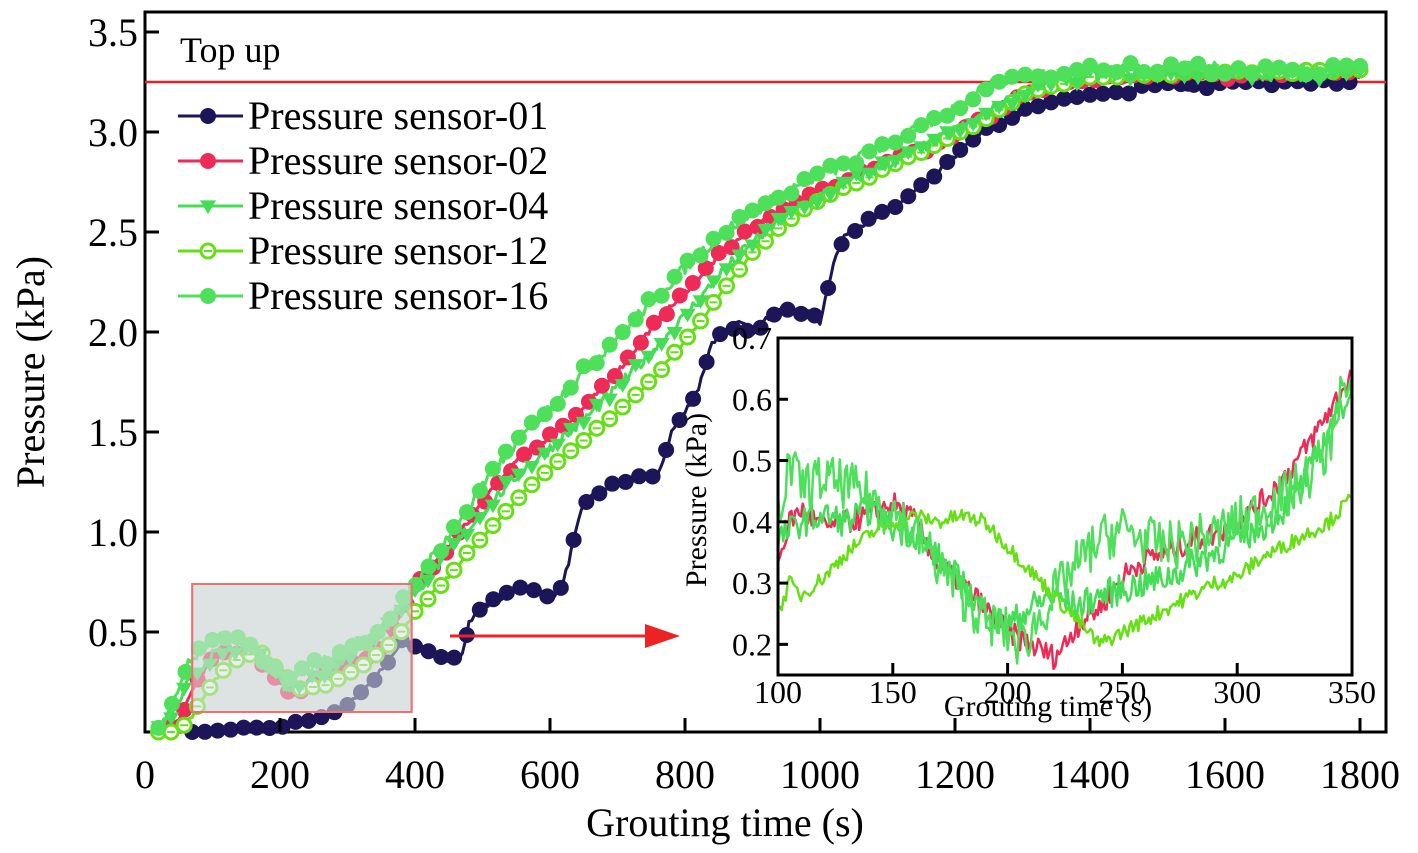 The image size is (1418, 853). What do you see at coordinates (398, 295) in the screenshot?
I see `legend-label: Pressure sensor-16` at bounding box center [398, 295].